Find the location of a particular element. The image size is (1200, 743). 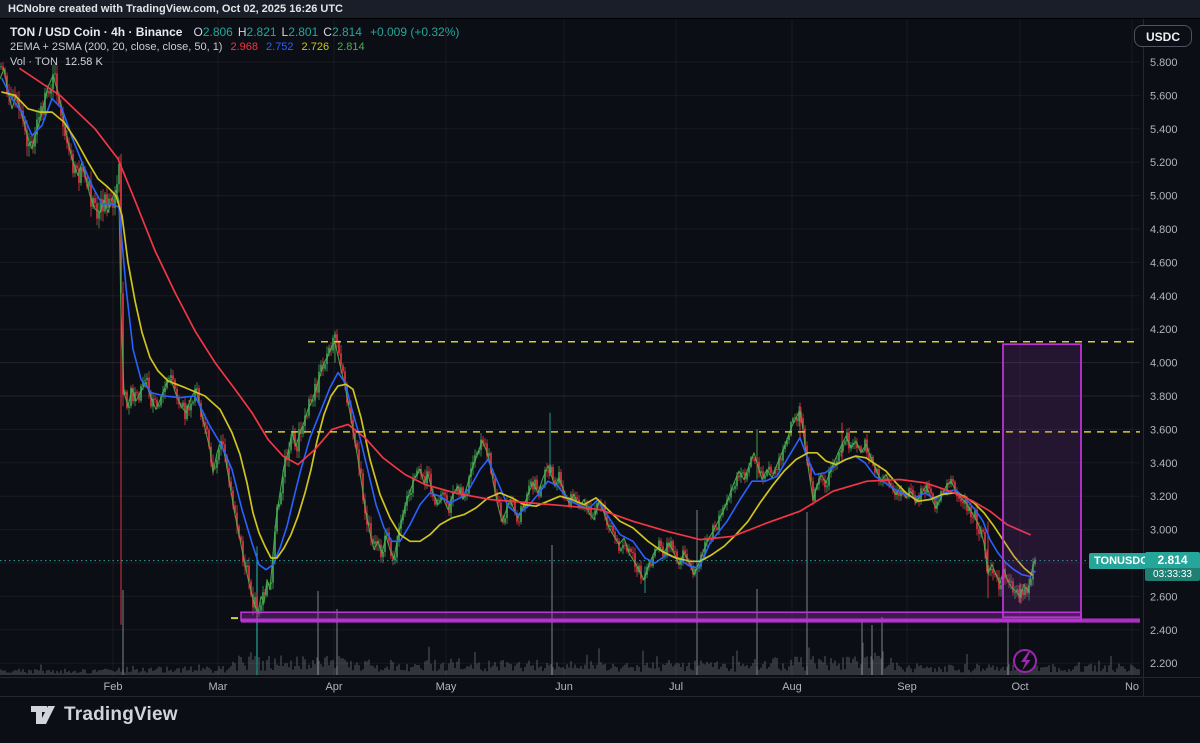

close-label: C is located at coordinates (327, 32).